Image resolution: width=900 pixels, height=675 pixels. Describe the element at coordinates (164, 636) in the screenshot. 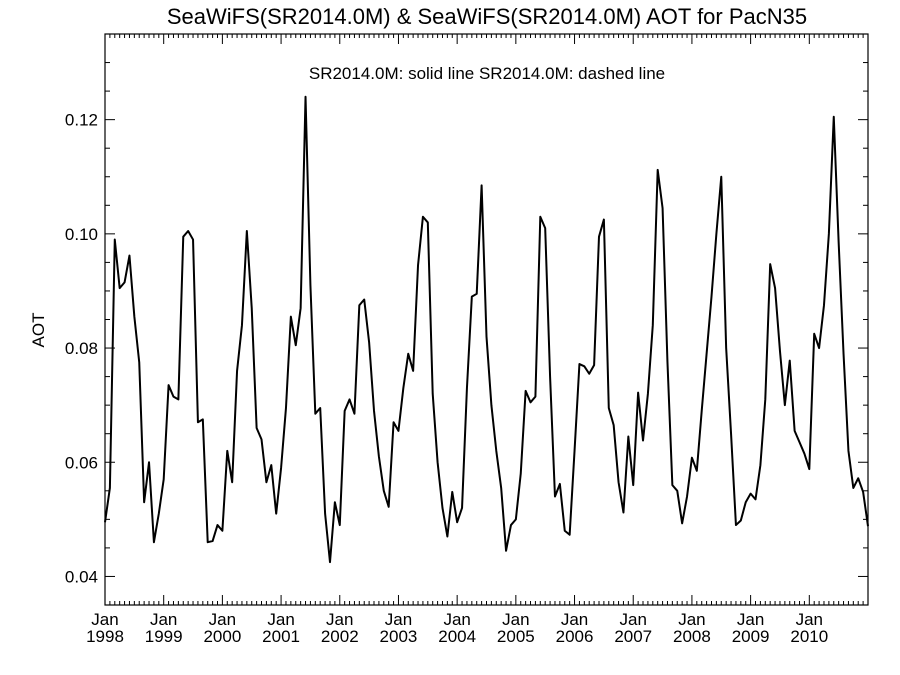

I see `x-tick-label-year: 1999` at that location.